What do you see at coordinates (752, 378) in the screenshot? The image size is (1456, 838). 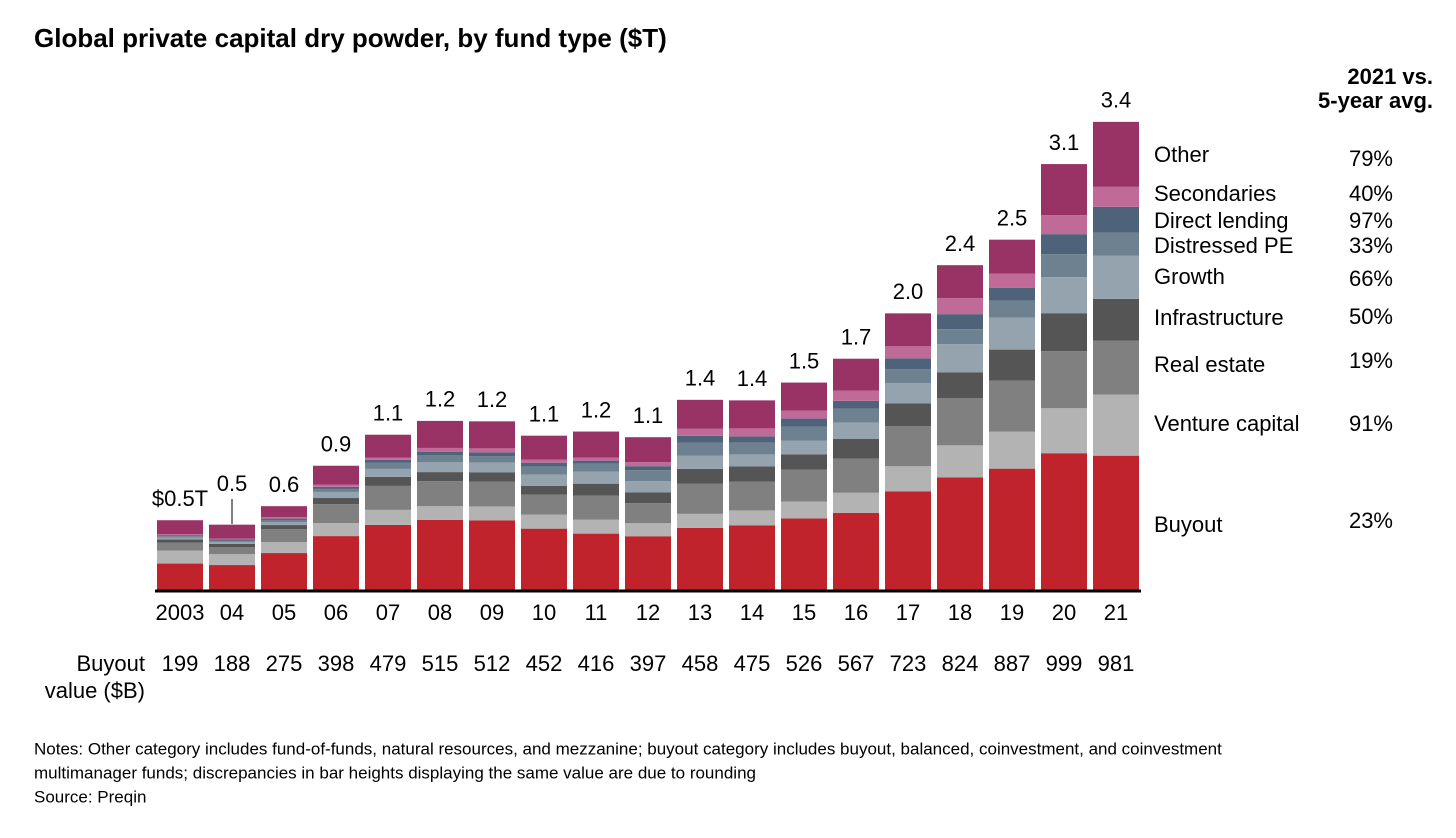 I see `total-label: 1.4` at bounding box center [752, 378].